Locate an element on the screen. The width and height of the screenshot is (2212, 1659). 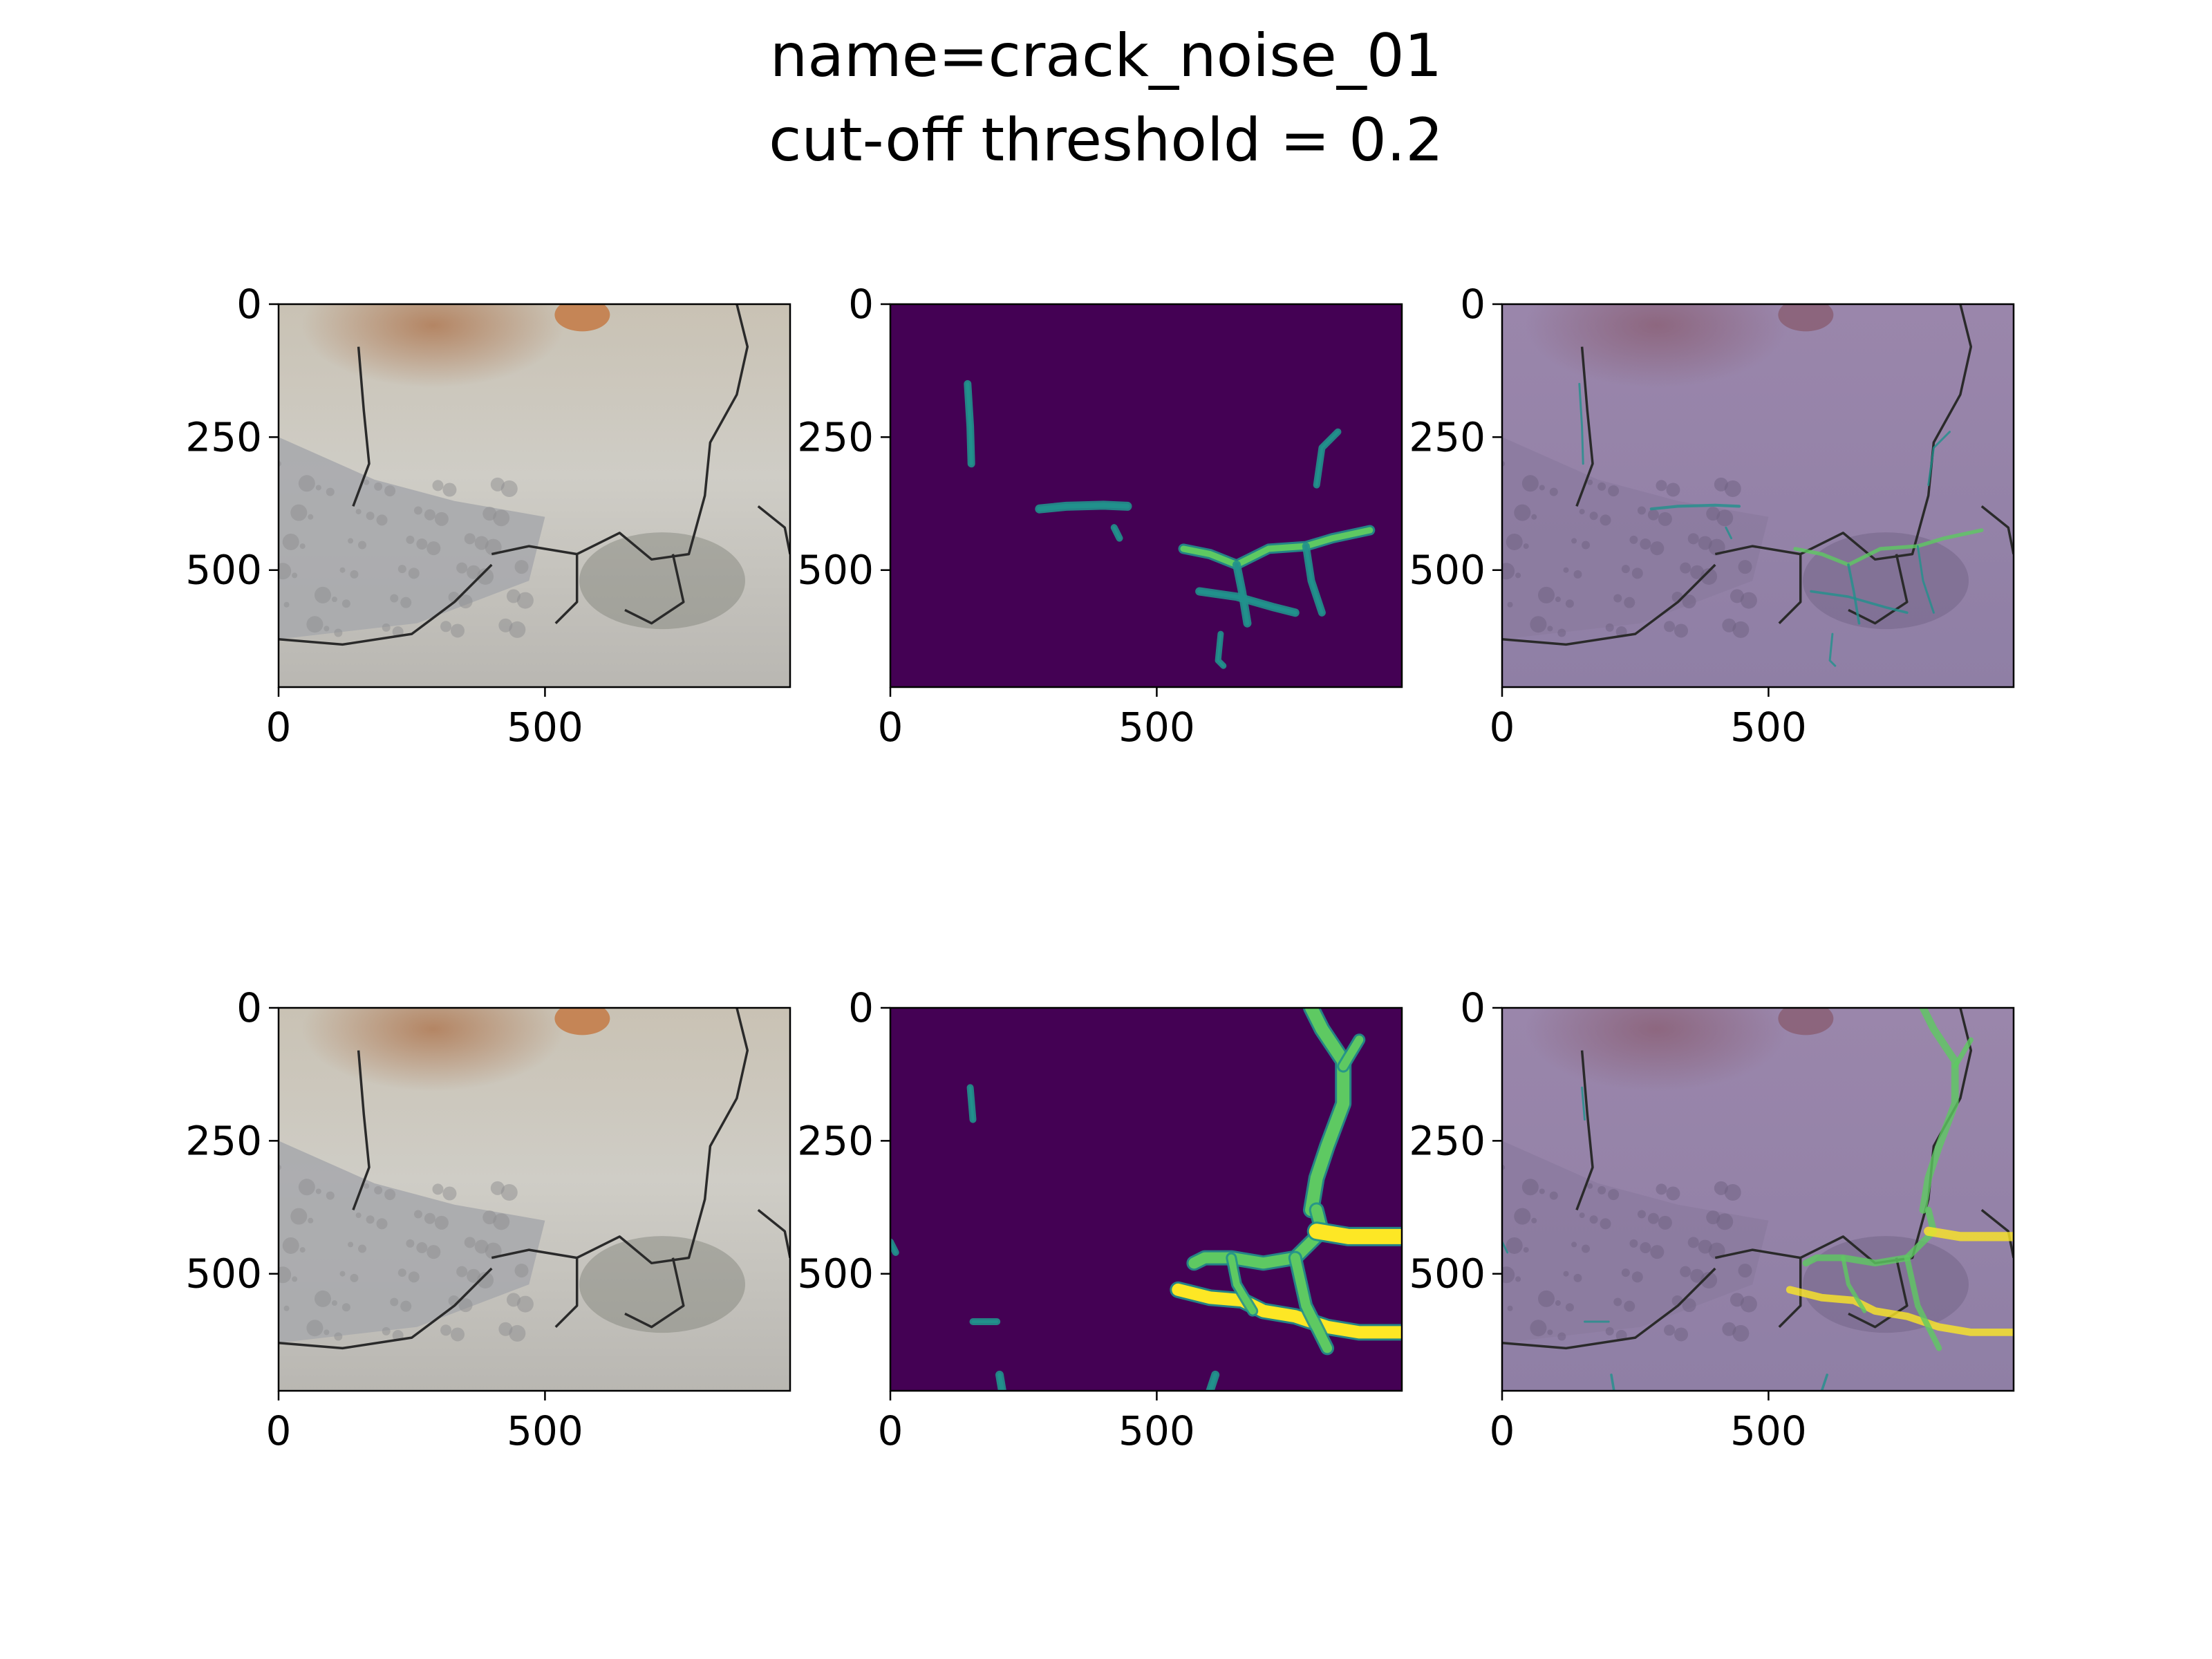
y-tick-label: 0 is located at coordinates (861, 304).